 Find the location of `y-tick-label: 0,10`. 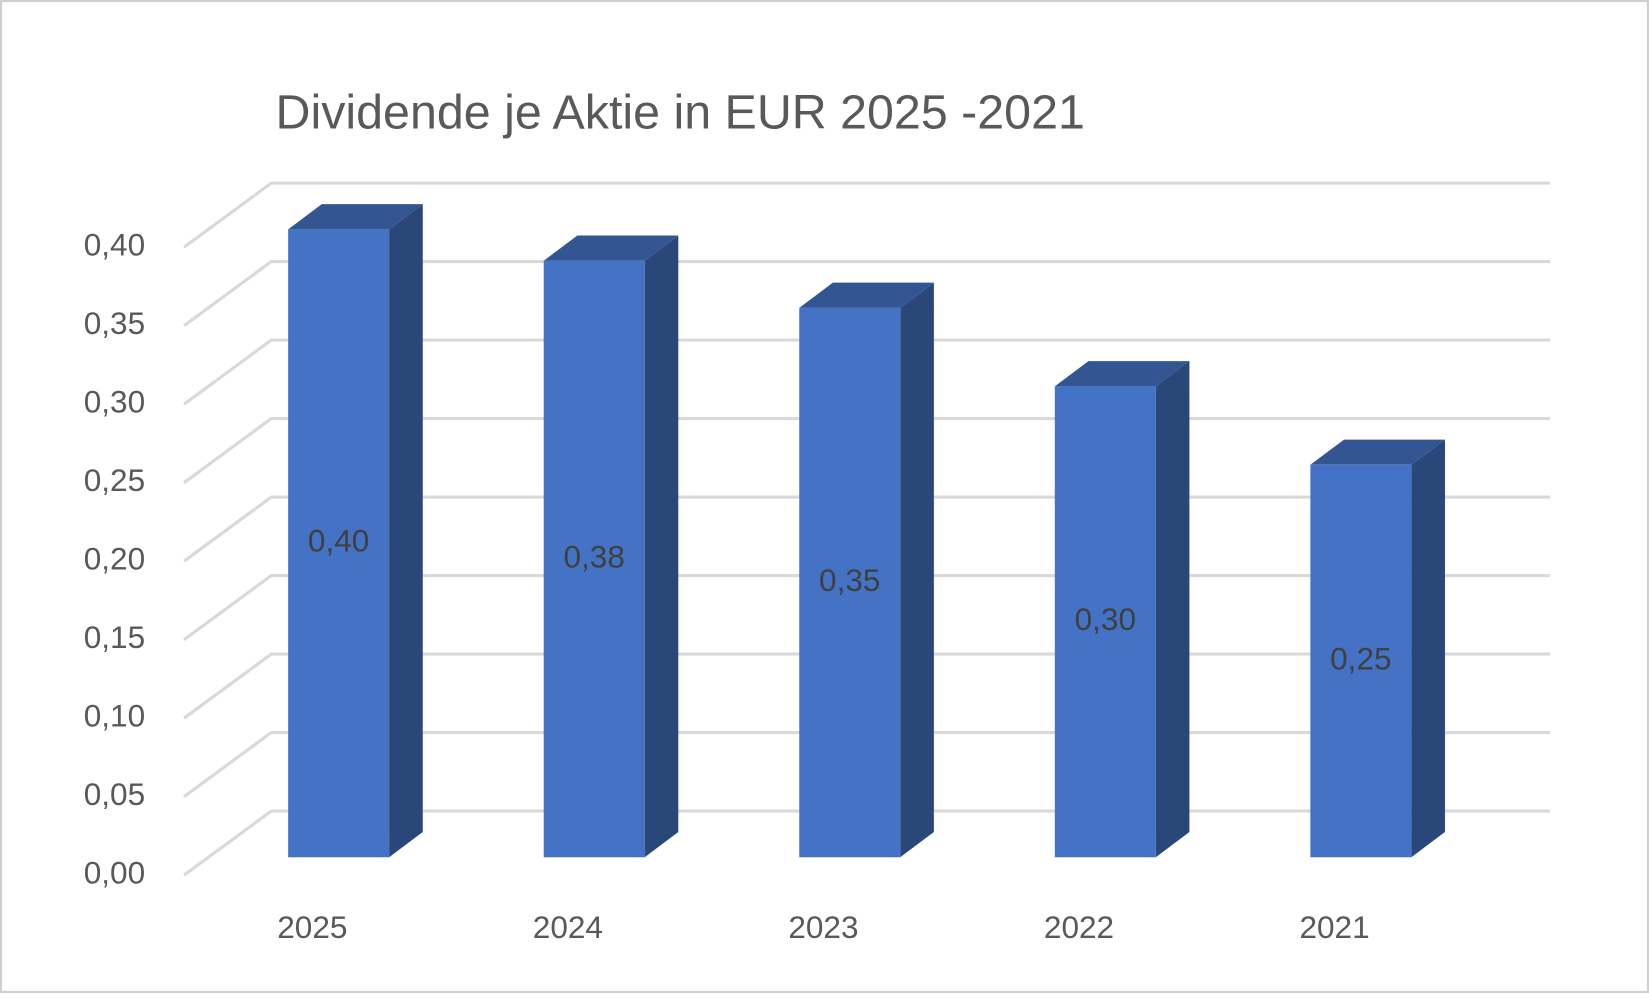

y-tick-label: 0,10 is located at coordinates (114, 716).